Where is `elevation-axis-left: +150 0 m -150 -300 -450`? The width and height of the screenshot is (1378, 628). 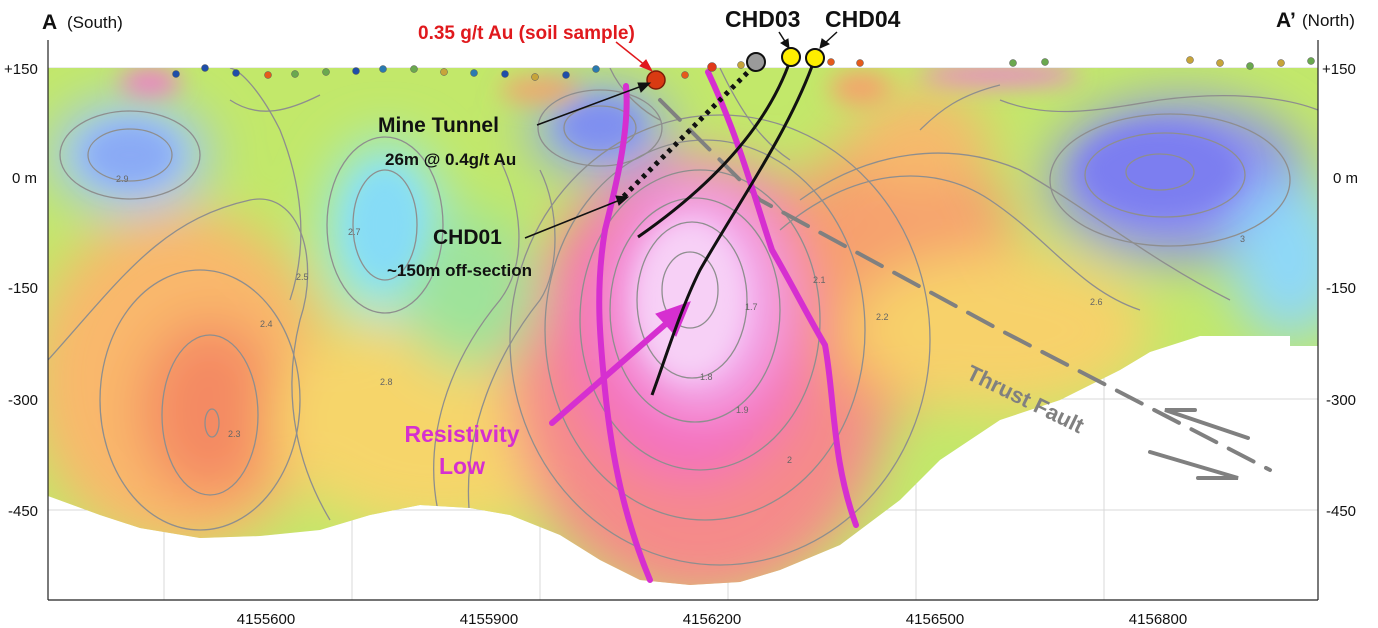
elevation-axis-left: +150 0 m -150 -300 -450 is located at coordinates (21, 290).